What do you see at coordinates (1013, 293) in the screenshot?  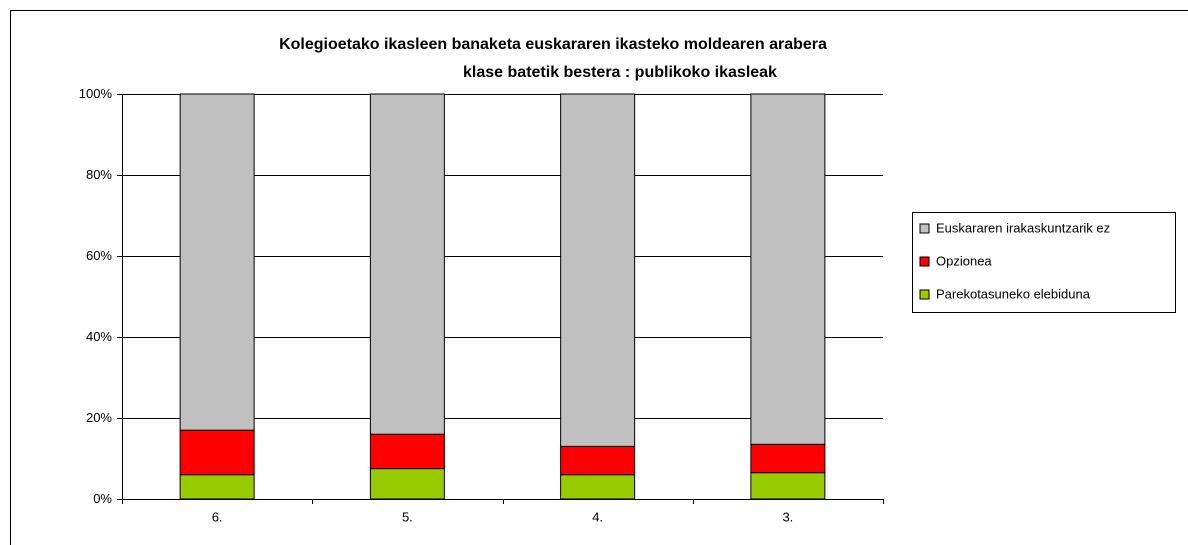 I see `legend-label: Parekotasuneko elebiduna` at bounding box center [1013, 293].